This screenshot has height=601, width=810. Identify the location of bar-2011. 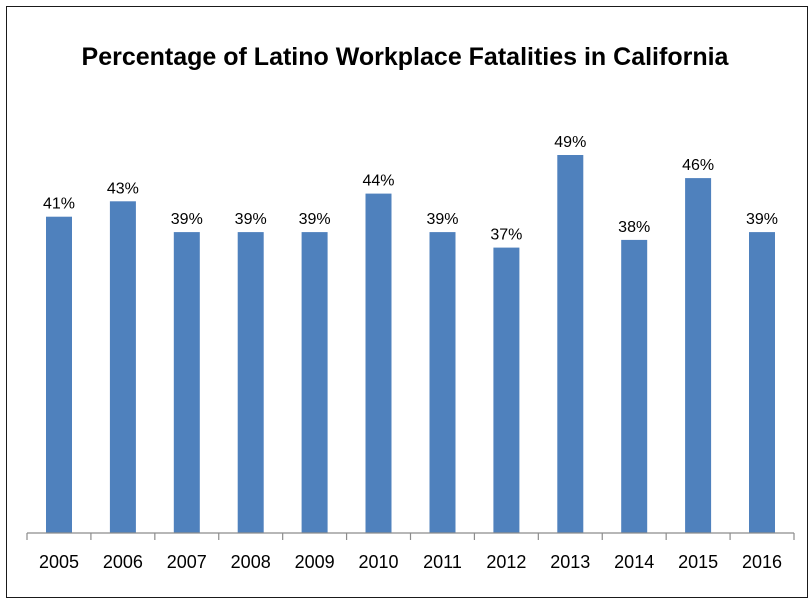
(442, 382).